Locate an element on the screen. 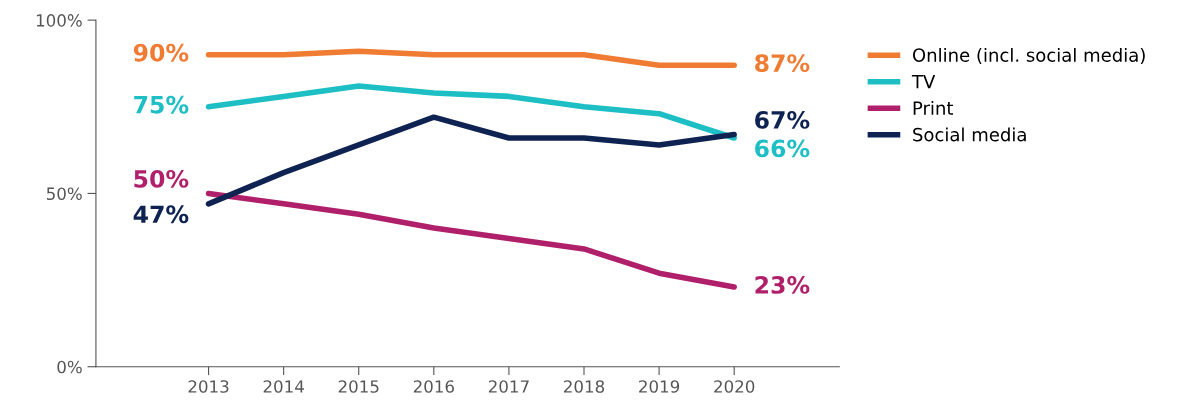  data-label: 66% is located at coordinates (782, 148).